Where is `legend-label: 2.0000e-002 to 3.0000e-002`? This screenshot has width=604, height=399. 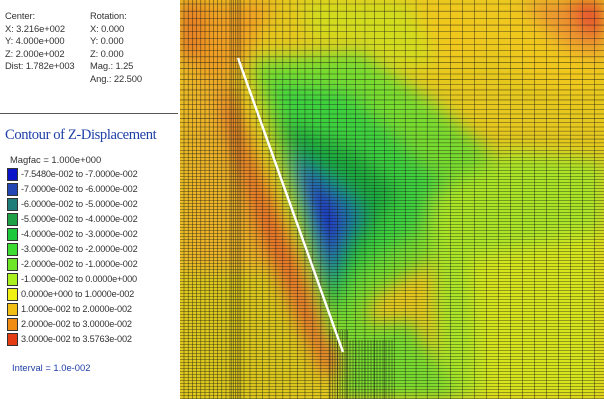 legend-label: 2.0000e-002 to 3.0000e-002 is located at coordinates (76, 324).